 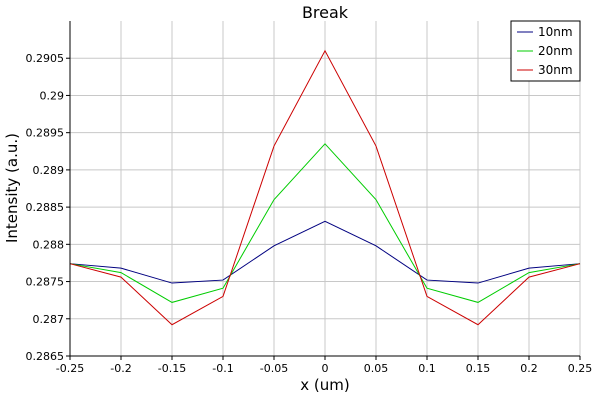 I want to click on y-tick-label: 0.289, so click(x=49, y=170).